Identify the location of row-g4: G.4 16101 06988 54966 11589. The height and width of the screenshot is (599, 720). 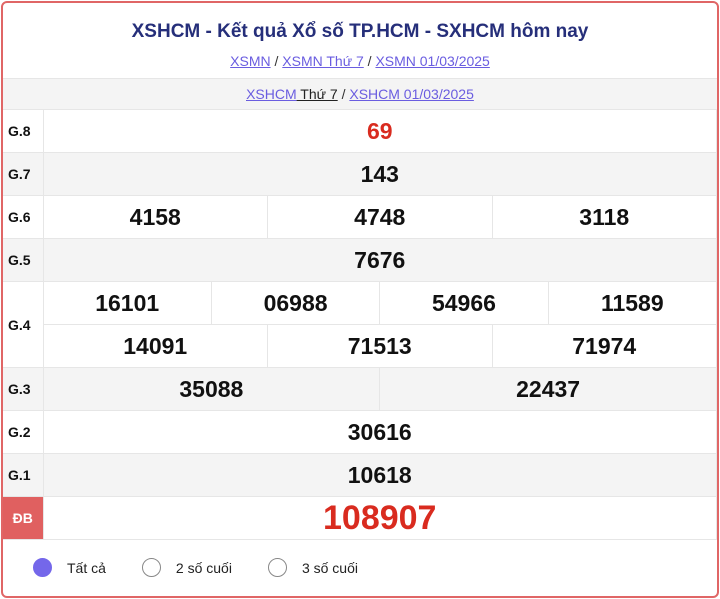
(360, 324).